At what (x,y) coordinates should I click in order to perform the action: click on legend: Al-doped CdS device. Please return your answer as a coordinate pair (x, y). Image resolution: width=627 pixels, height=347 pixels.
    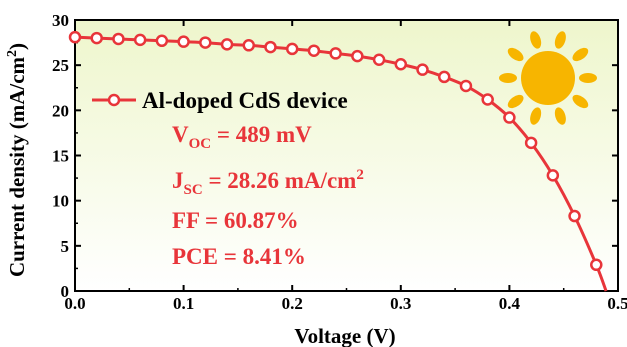
    Looking at the image, I should click on (220, 100).